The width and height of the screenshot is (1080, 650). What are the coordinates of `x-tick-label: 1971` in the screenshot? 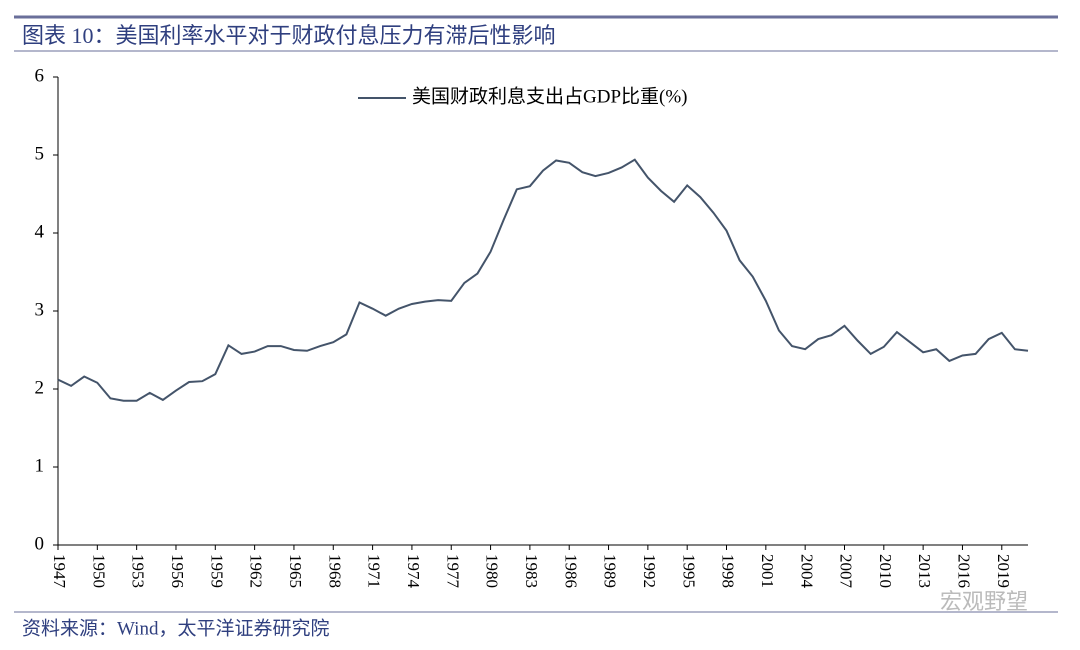 It's located at (374, 571).